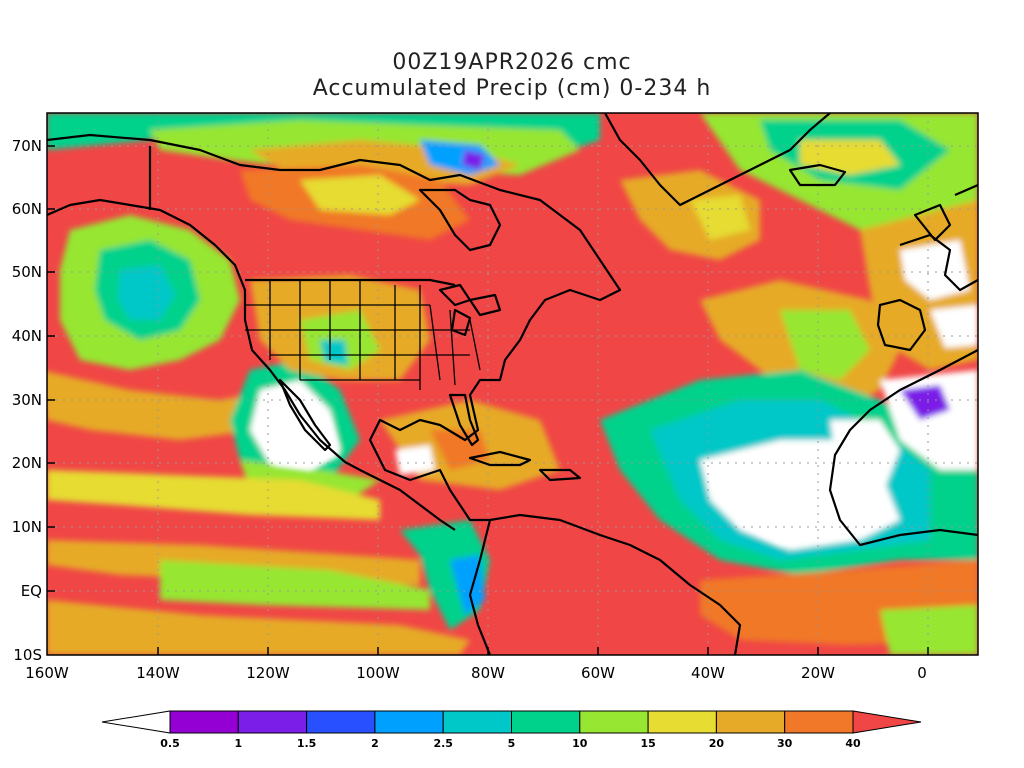  Describe the element at coordinates (785, 743) in the screenshot. I see `colorbar-level-label: 30` at that location.